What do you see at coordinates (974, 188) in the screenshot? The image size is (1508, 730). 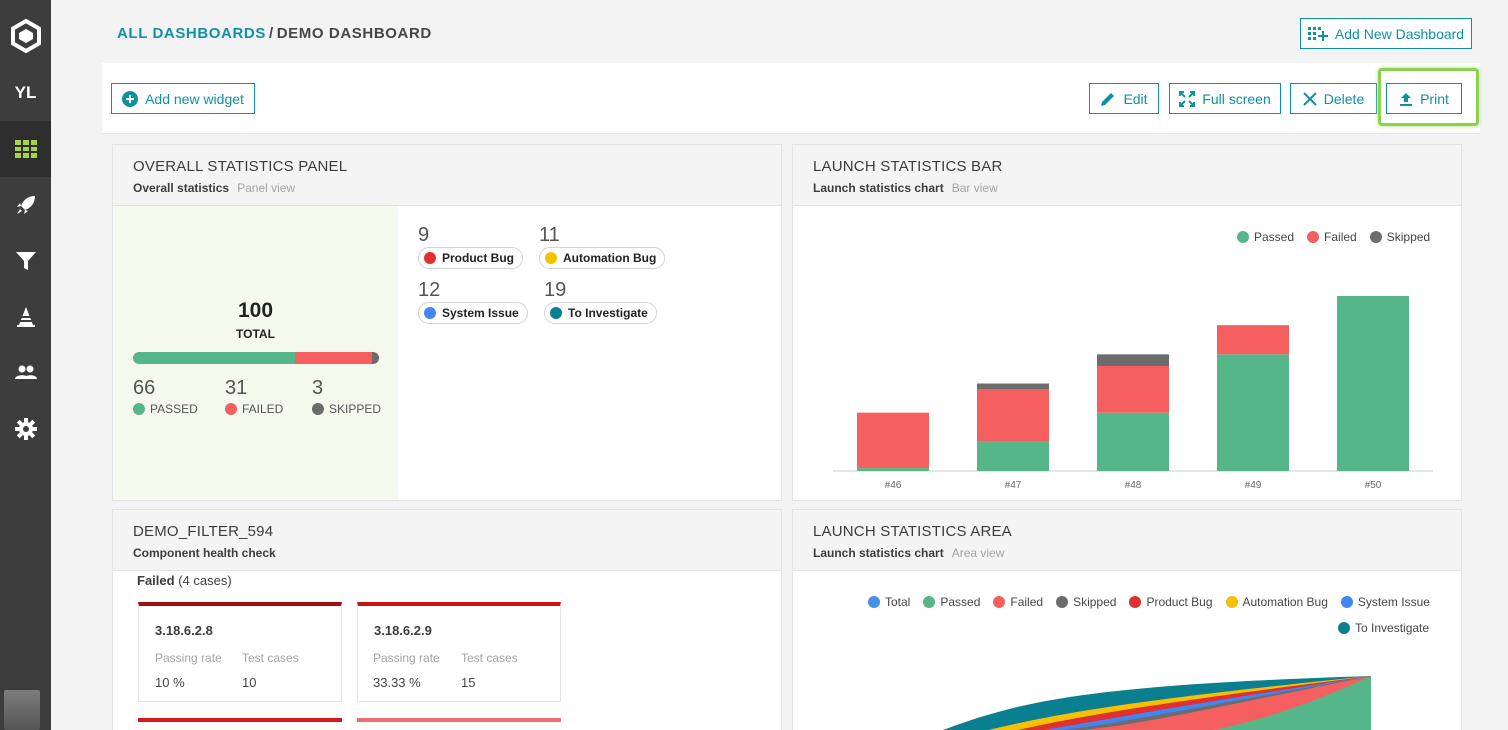 I see `widget-view: Bar view` at bounding box center [974, 188].